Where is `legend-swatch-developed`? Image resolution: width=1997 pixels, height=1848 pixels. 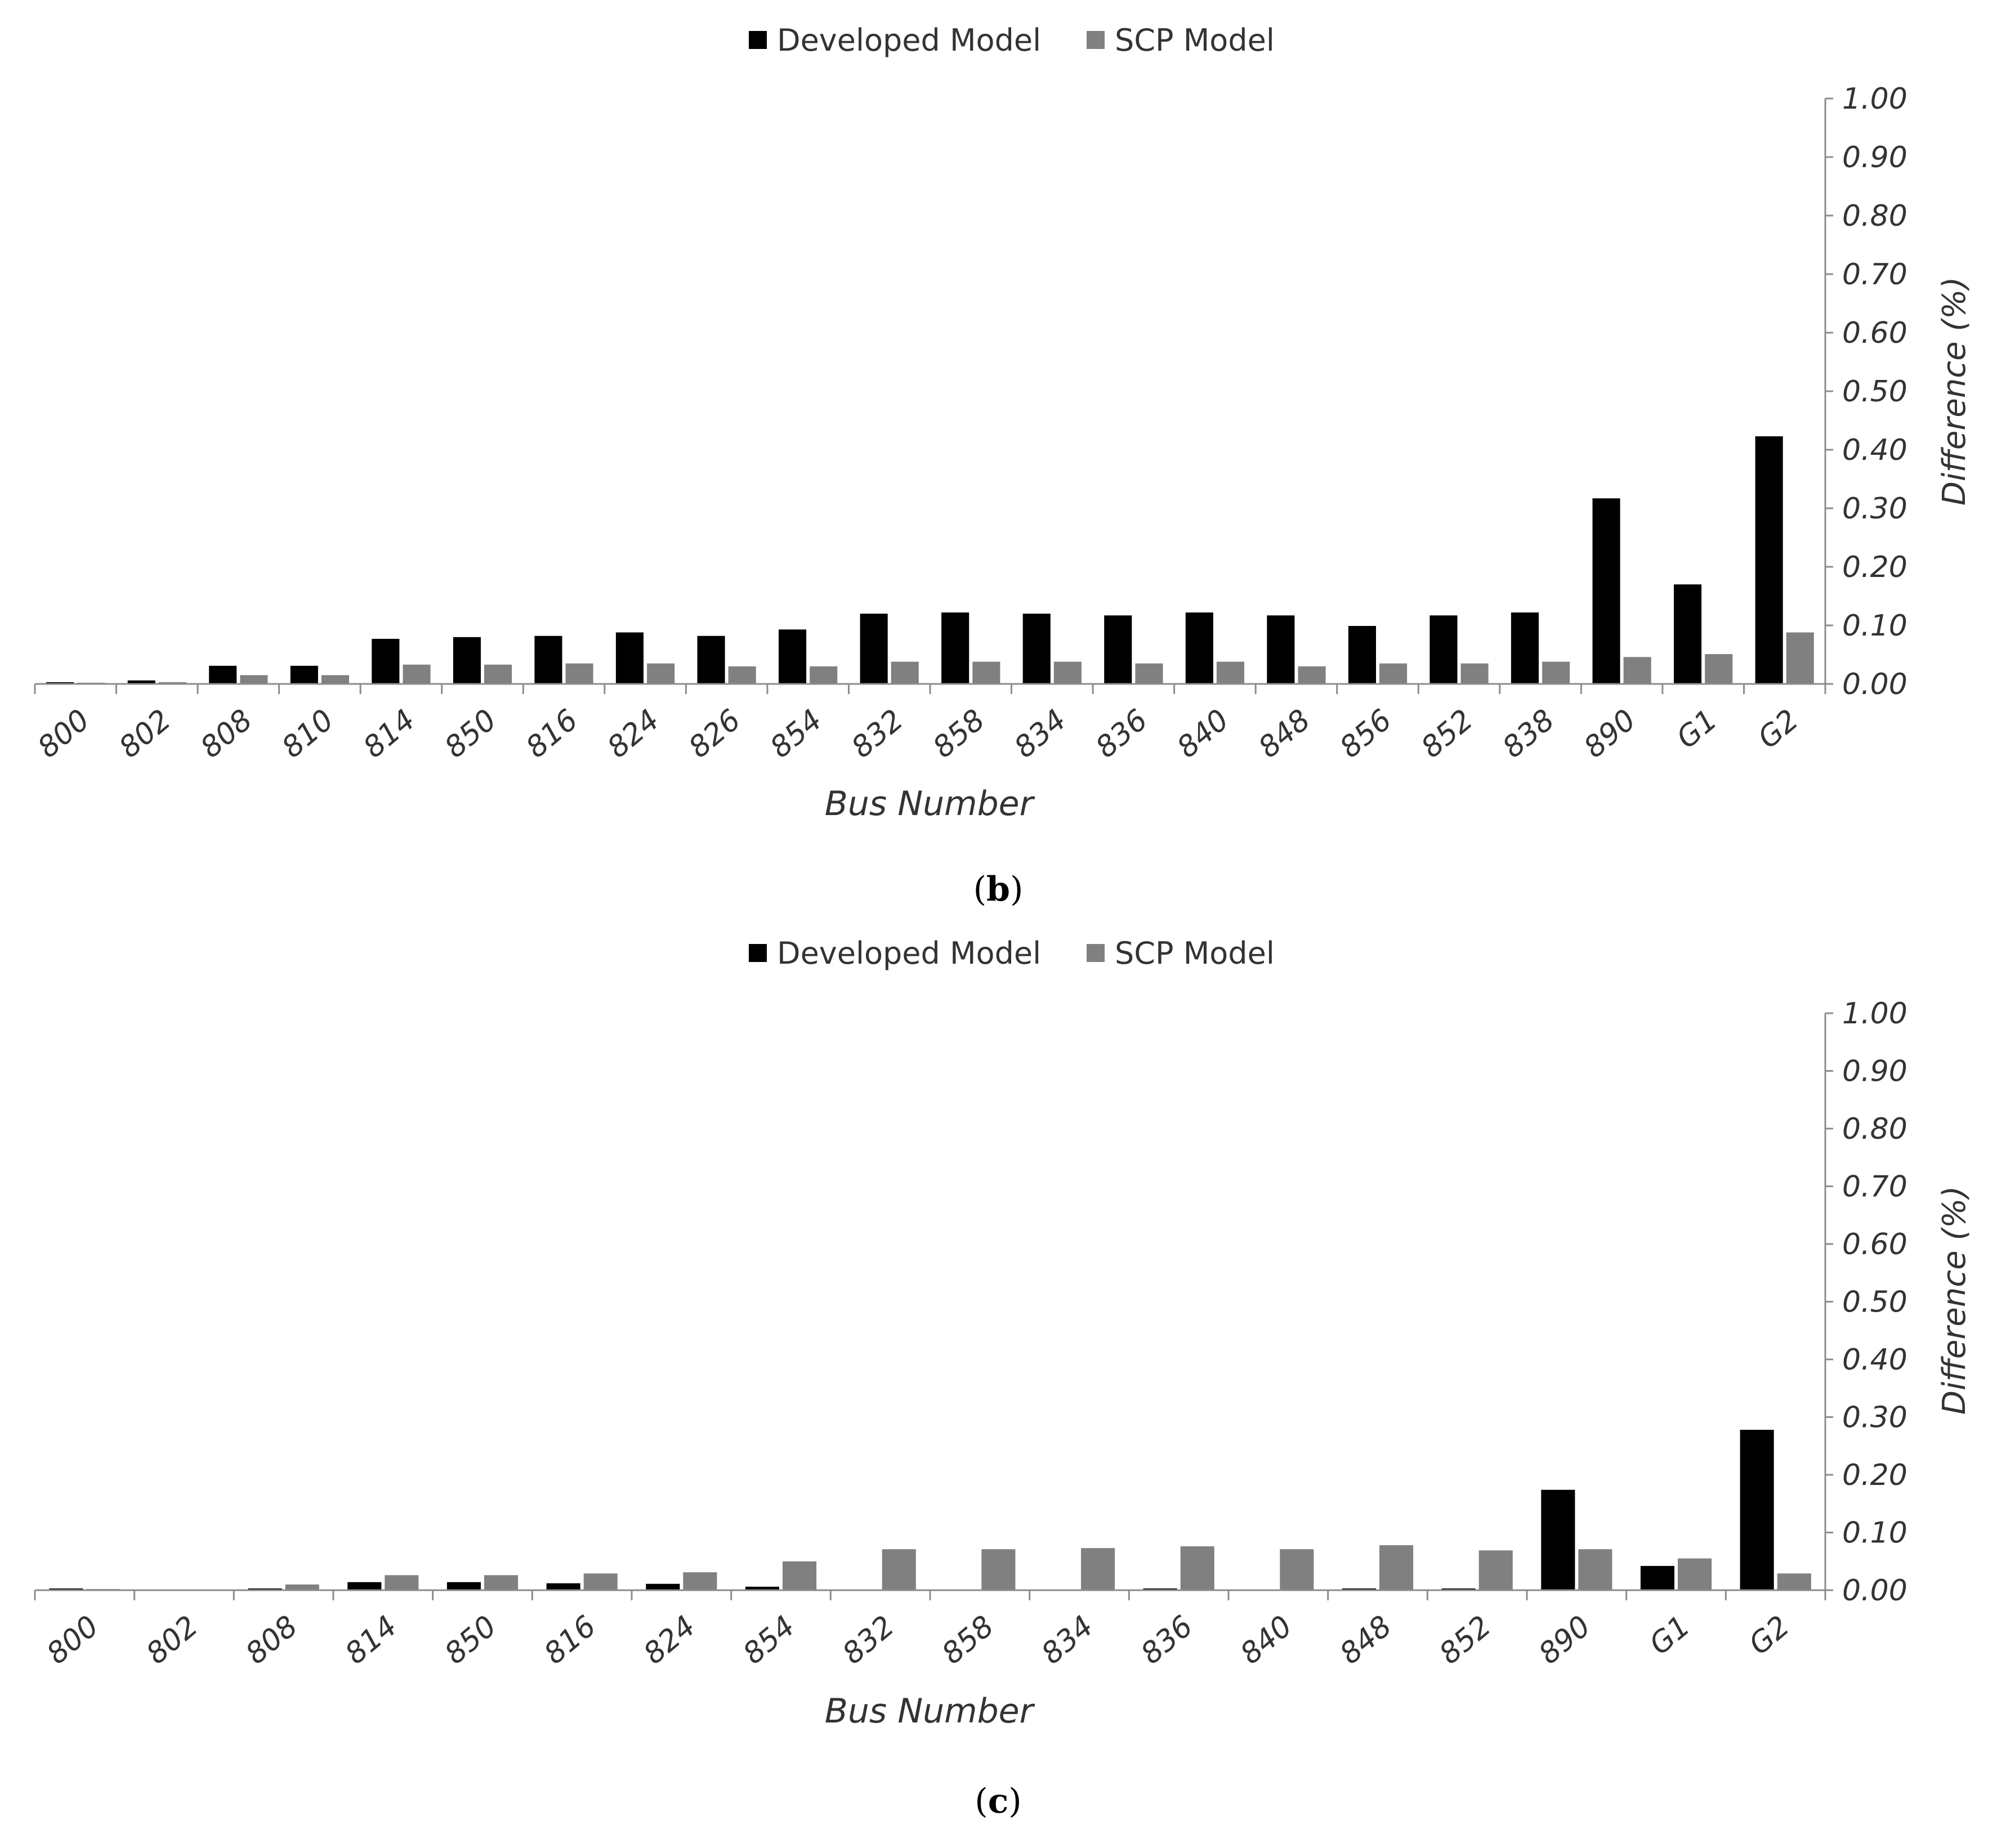 legend-swatch-developed is located at coordinates (758, 953).